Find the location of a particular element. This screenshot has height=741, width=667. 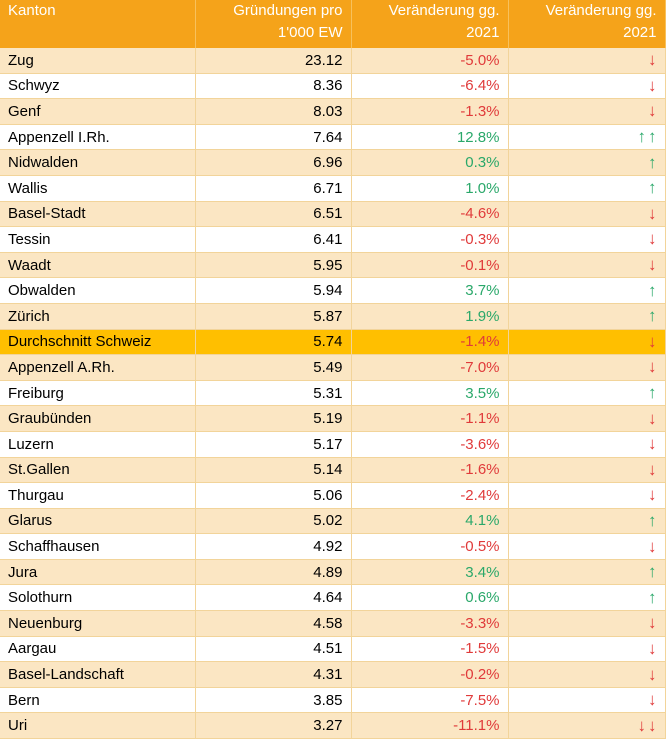

kanton-cell: Nidwalden is located at coordinates (98, 162).